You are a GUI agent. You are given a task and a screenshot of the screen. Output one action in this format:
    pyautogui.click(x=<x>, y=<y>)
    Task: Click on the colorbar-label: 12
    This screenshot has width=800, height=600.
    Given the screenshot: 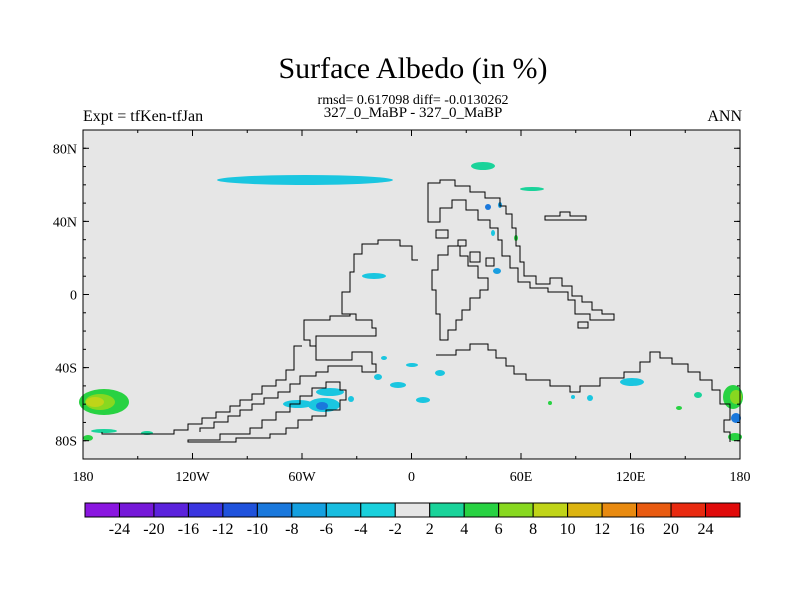 What is the action you would take?
    pyautogui.click(x=602, y=529)
    